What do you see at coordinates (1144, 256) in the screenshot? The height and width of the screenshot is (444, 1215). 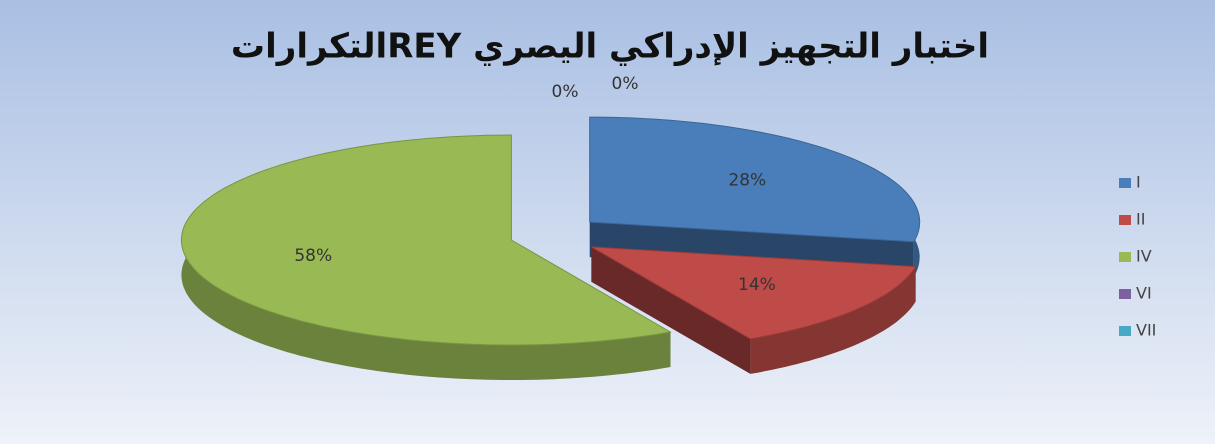 I see `legend-label: IV` at bounding box center [1144, 256].